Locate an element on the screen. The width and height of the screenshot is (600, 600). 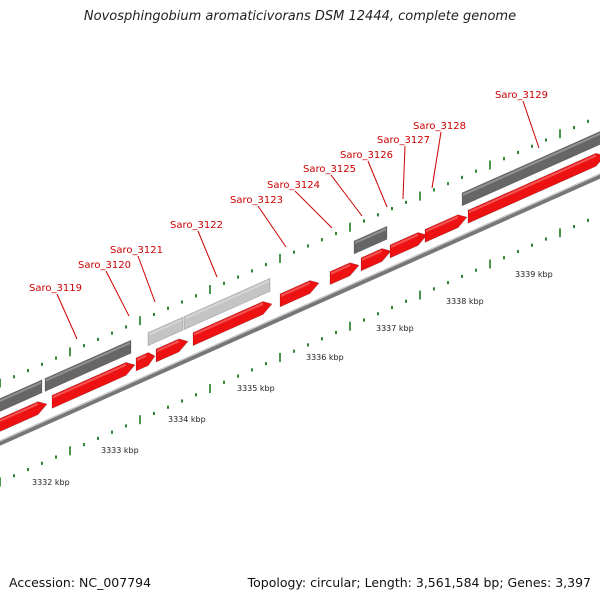
kbp-label: 3336 kbp is located at coordinates (325, 357).